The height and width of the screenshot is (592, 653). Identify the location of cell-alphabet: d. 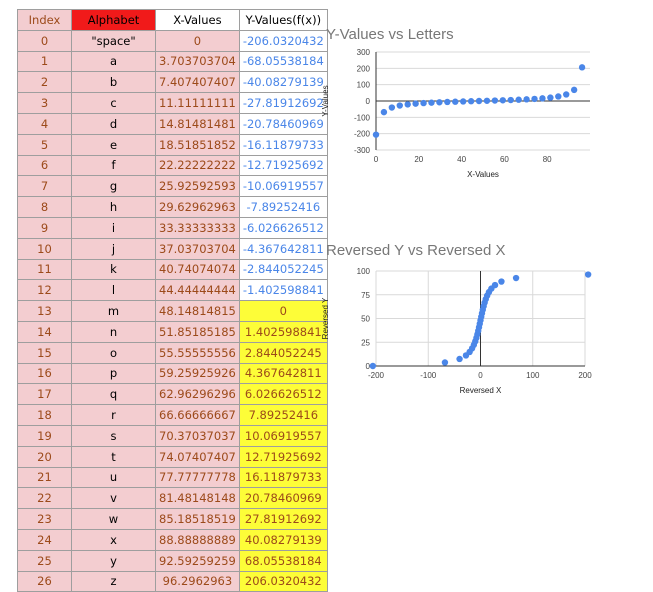
(113, 123).